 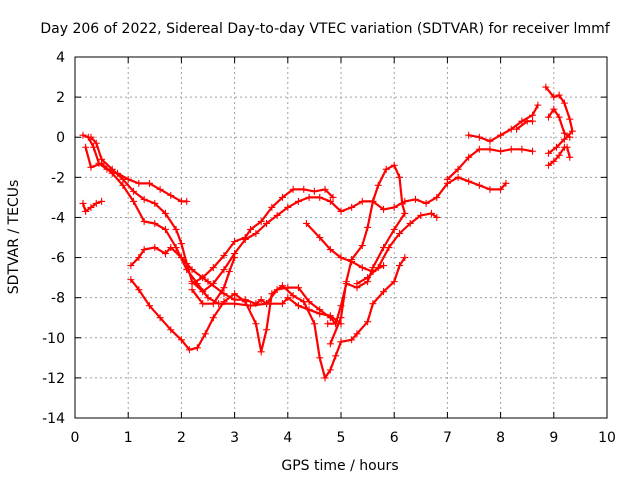 I want to click on y-tick-label: -2, so click(x=58, y=178).